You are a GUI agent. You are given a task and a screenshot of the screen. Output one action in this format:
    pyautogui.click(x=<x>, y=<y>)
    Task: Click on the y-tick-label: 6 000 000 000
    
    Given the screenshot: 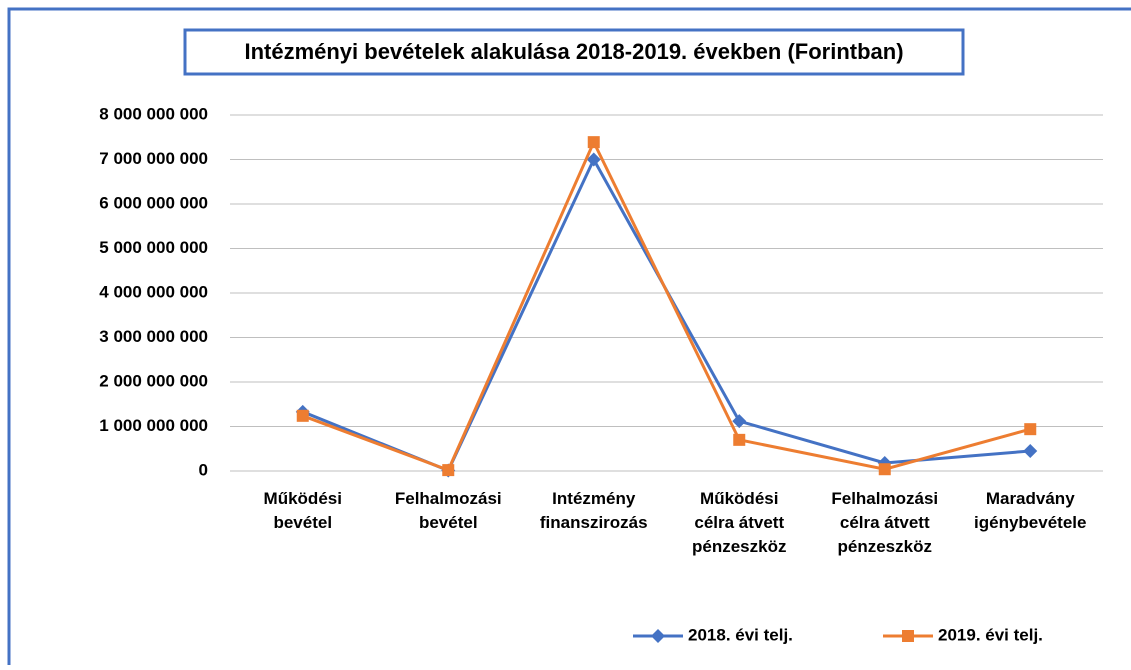 What is the action you would take?
    pyautogui.click(x=153, y=202)
    